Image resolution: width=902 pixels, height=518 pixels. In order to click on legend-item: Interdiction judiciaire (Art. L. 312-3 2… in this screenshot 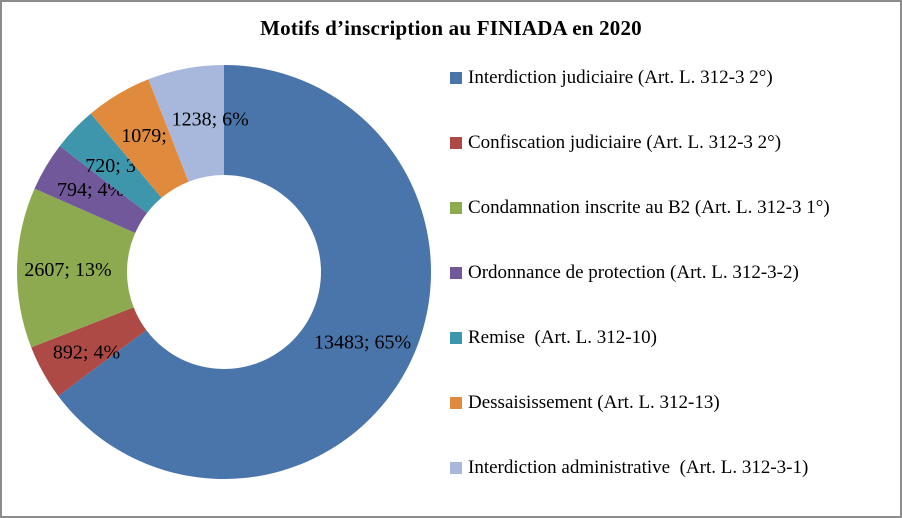, I will do `click(640, 78)`.